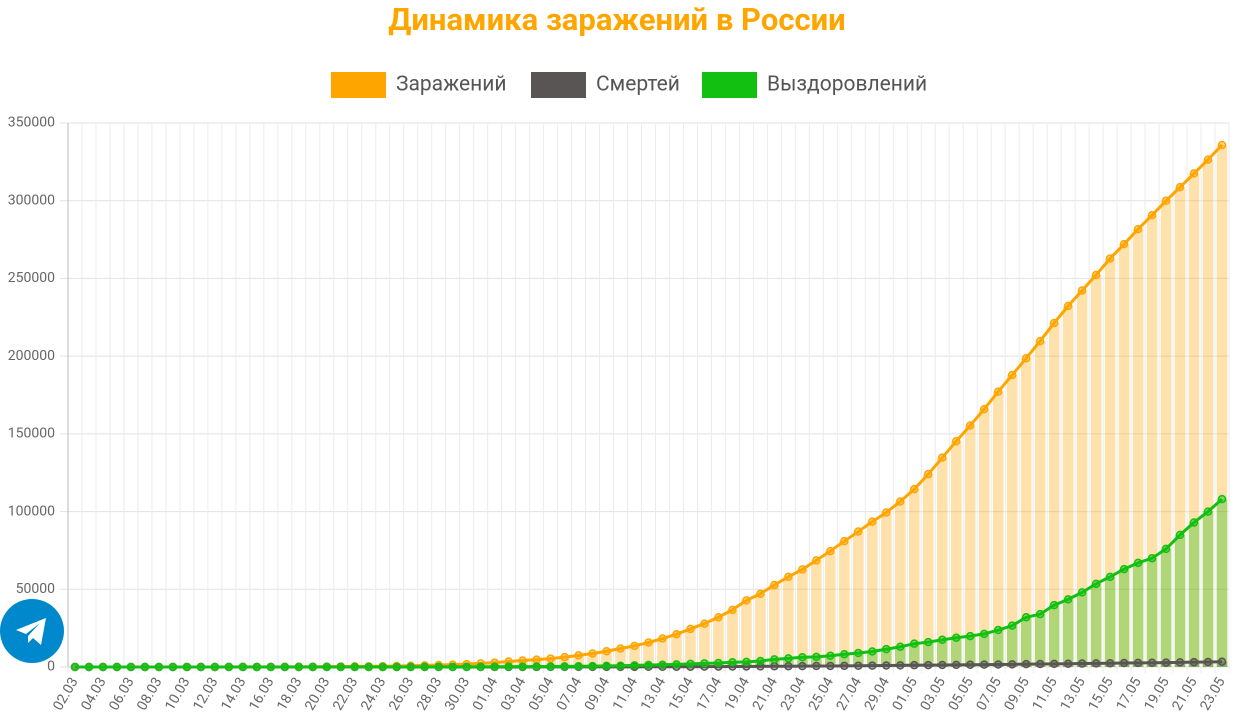 This screenshot has height=713, width=1234. I want to click on x-tick-label: 17.04, so click(710, 694).